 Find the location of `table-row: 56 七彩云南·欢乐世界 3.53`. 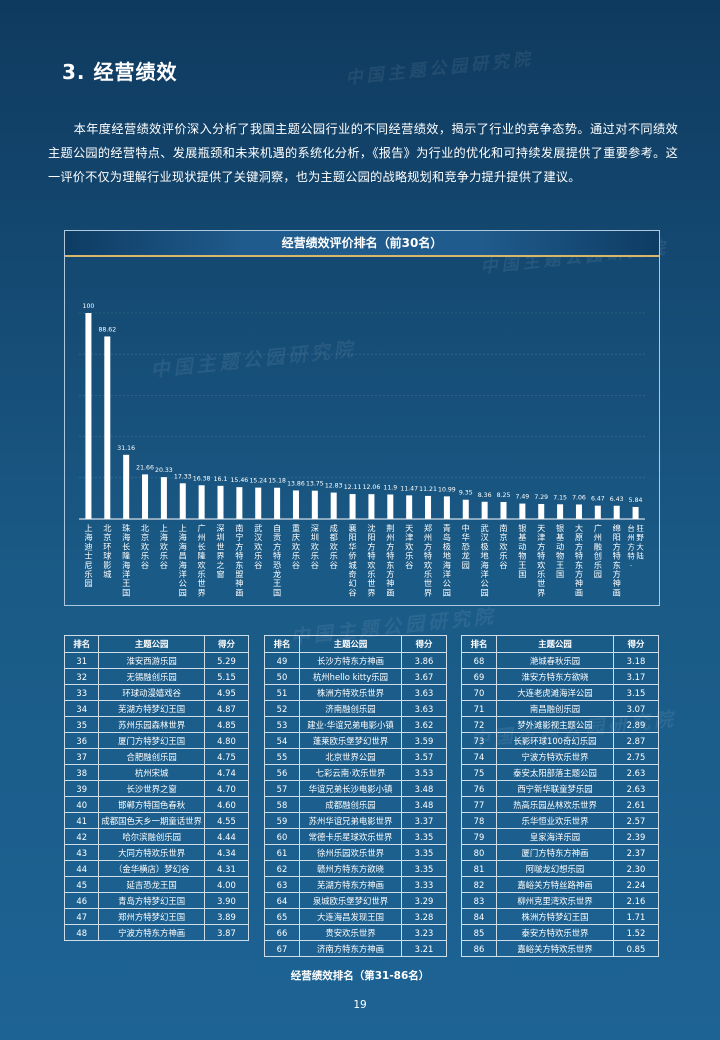

table-row: 56 七彩云南·欢乐世界 3.53 is located at coordinates (355, 772).